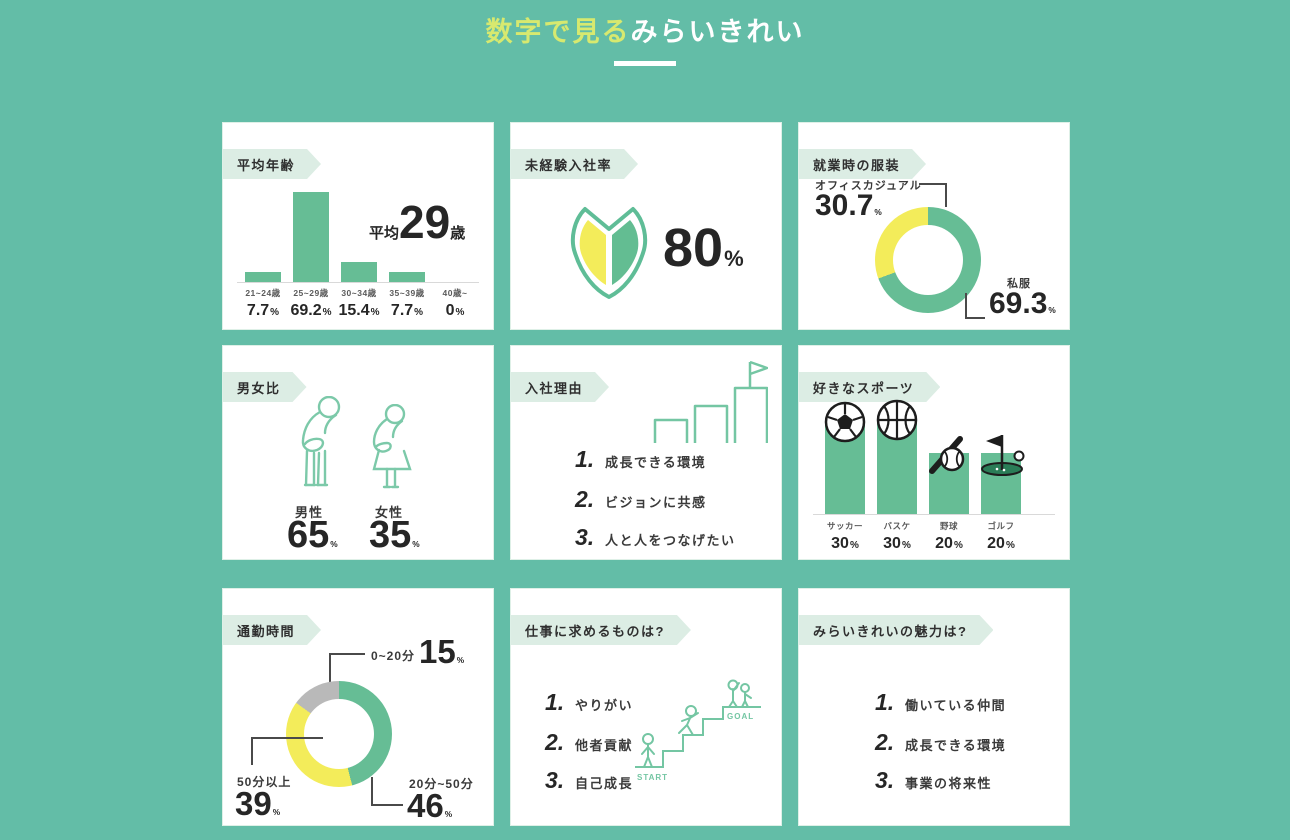 This screenshot has height=840, width=1290. Describe the element at coordinates (393, 656) in the screenshot. I see `commute-segment-label: 0~20分` at that location.